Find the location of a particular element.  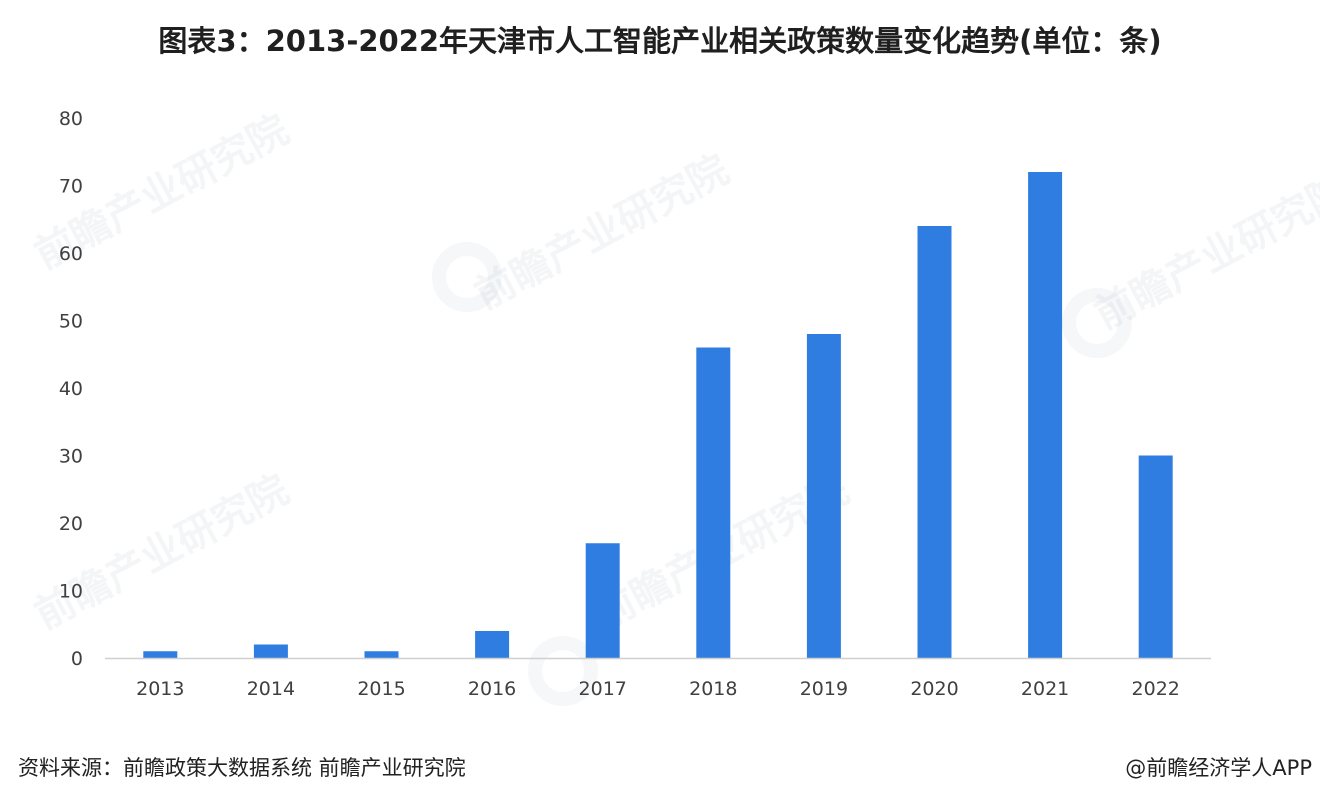

x-tick-label: 2019 is located at coordinates (824, 689).